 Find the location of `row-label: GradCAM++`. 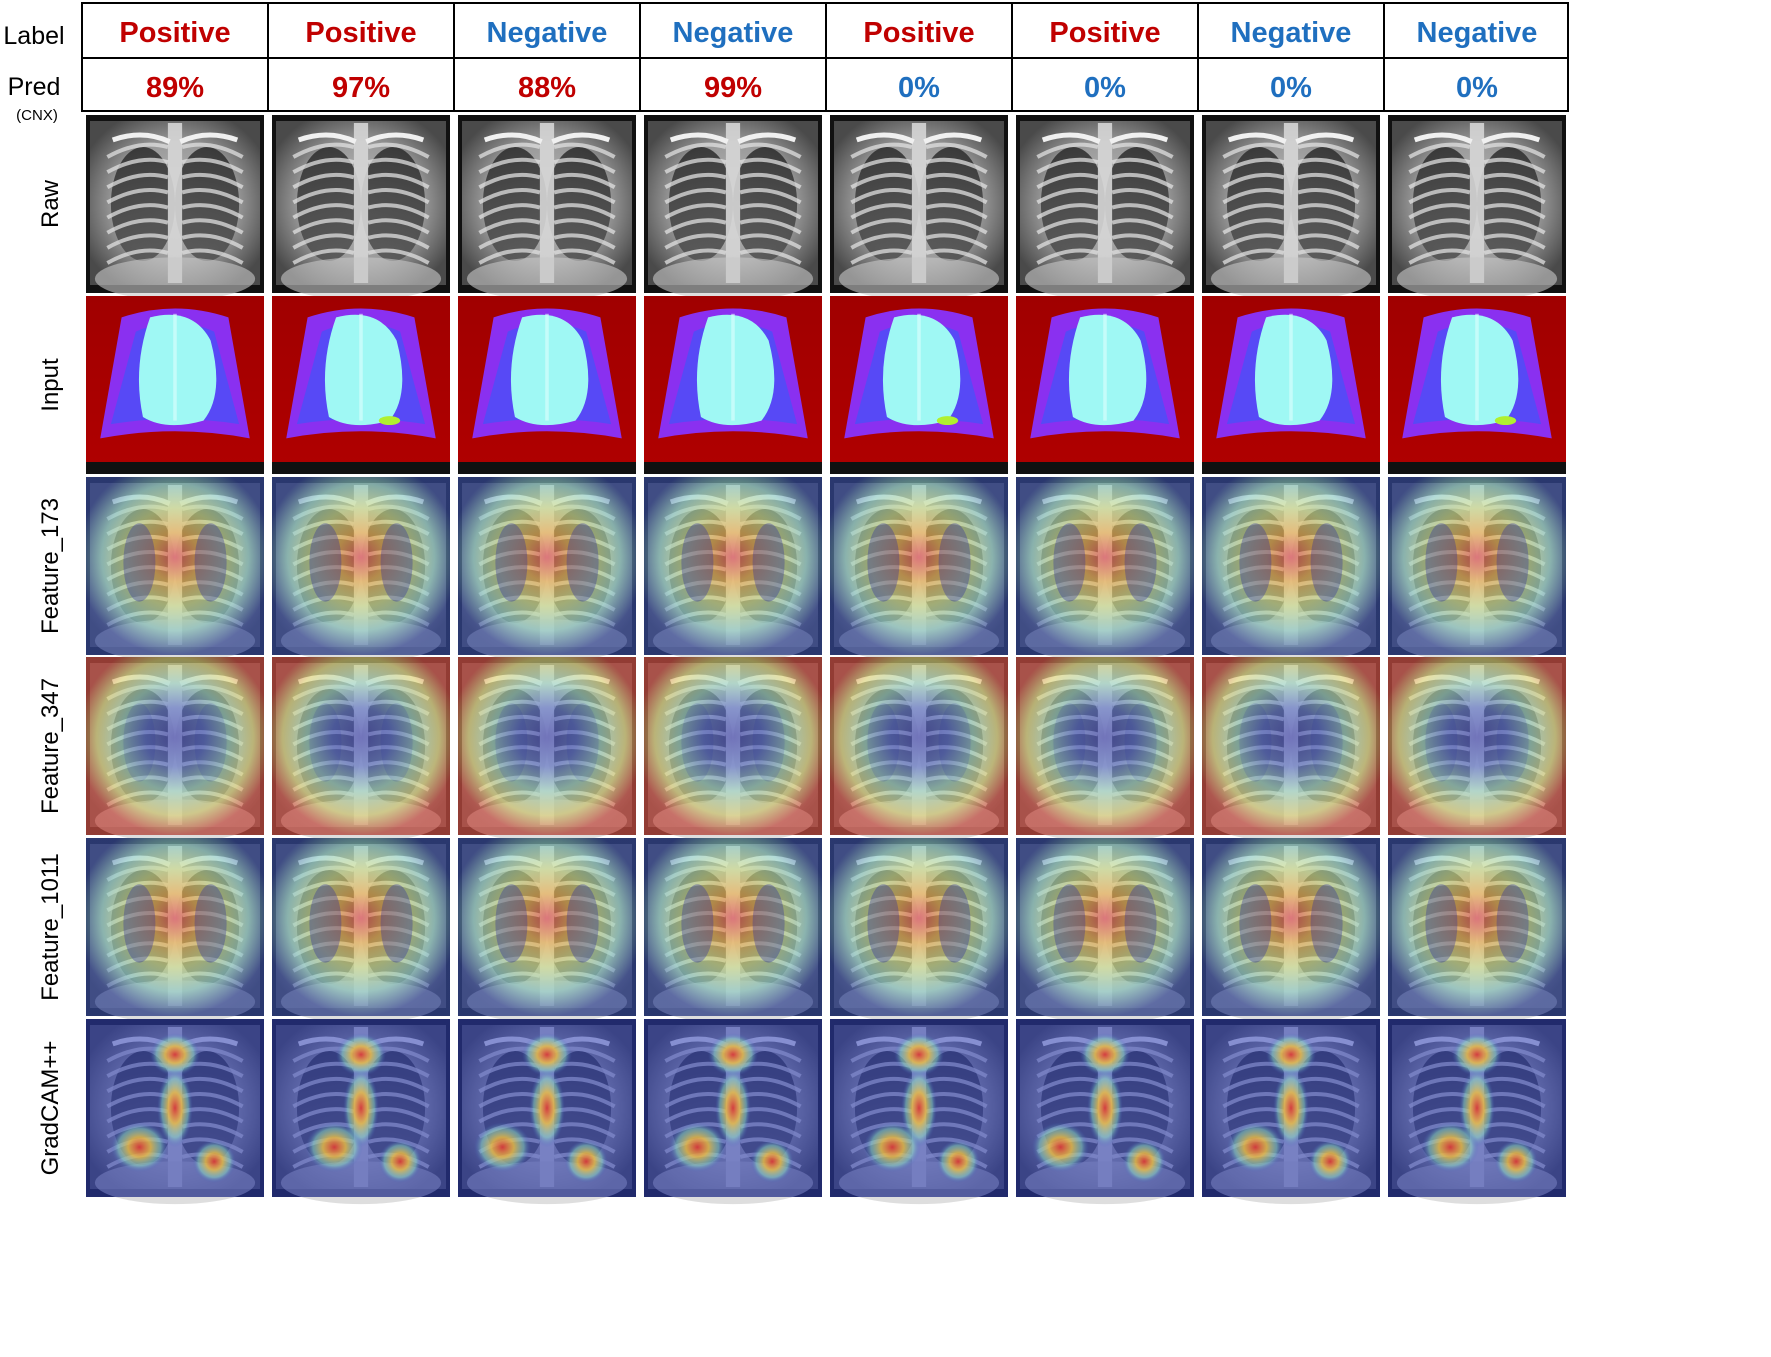

row-label: GradCAM++ is located at coordinates (50, 1108).